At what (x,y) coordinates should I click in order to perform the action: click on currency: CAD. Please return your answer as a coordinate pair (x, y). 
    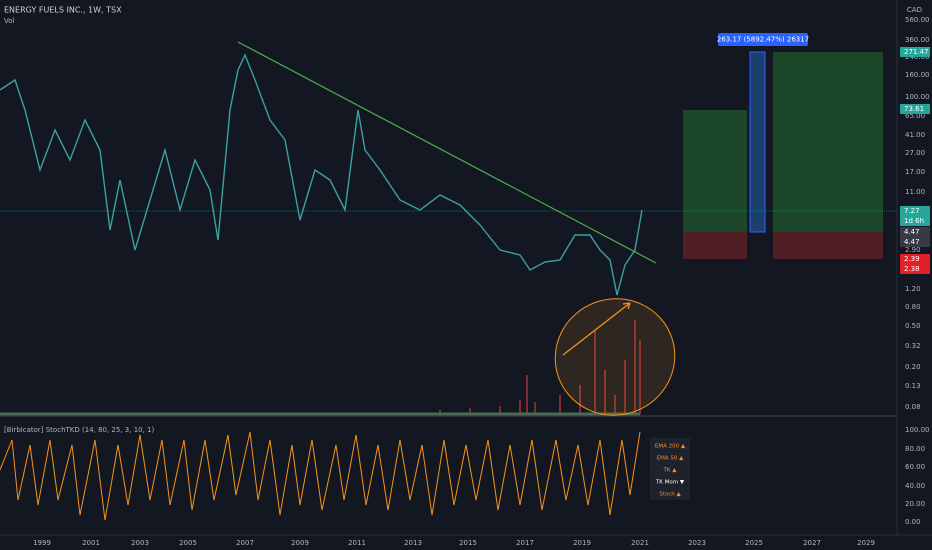
    Looking at the image, I should click on (914, 10).